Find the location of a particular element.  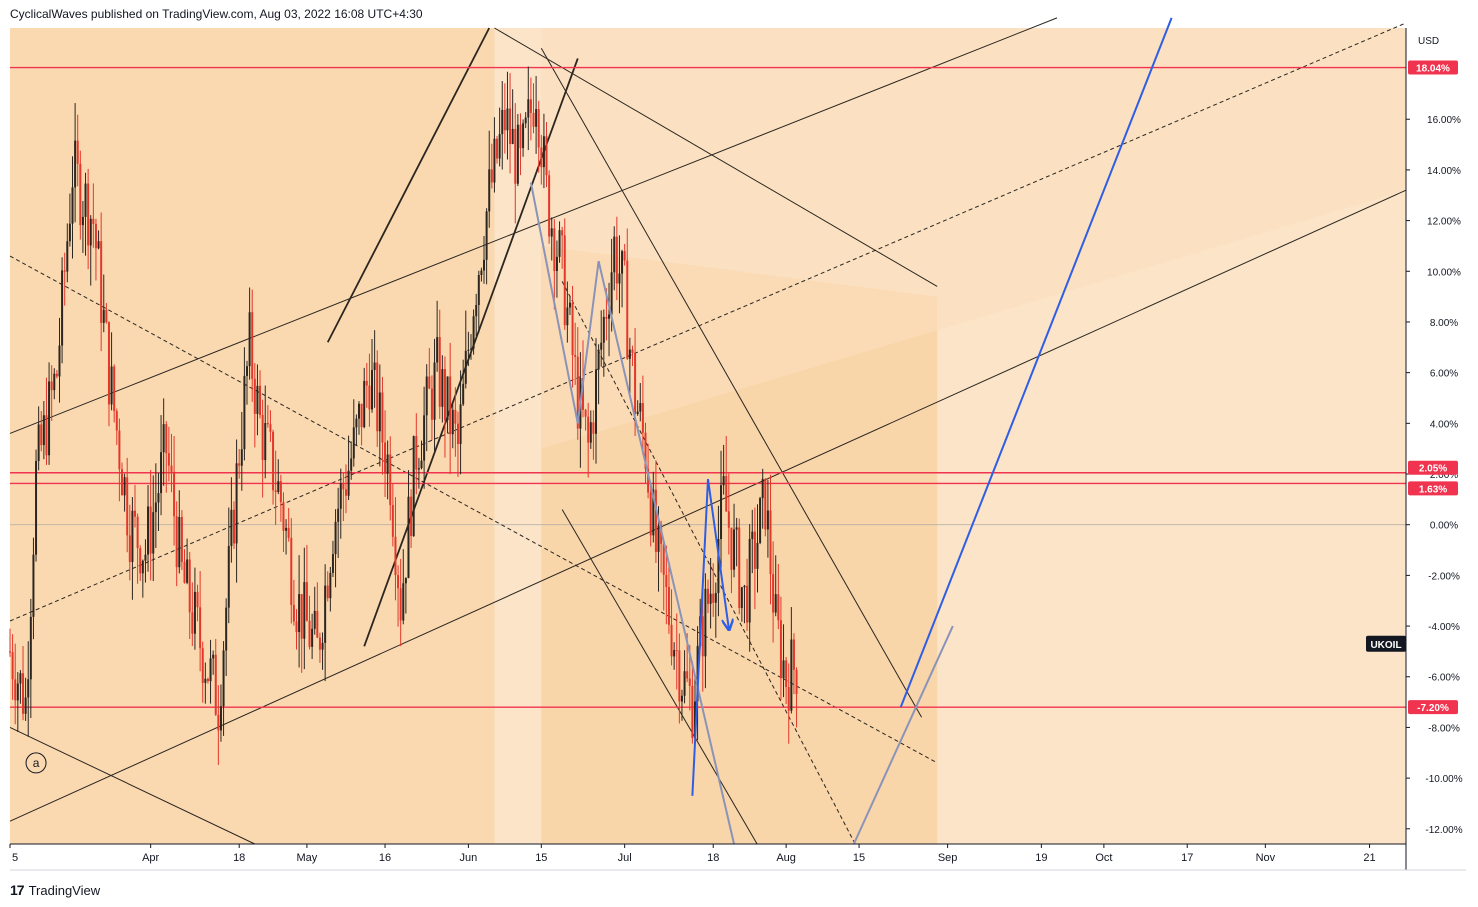

level-tag-label: 2.05% is located at coordinates (1433, 469).